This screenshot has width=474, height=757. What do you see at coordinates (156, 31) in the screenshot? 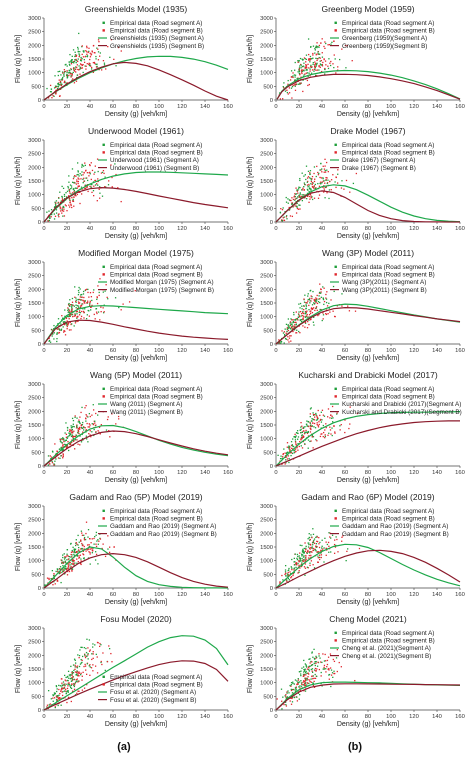
I see `legend-label: Empirical data (Road segment B)` at bounding box center [156, 31].